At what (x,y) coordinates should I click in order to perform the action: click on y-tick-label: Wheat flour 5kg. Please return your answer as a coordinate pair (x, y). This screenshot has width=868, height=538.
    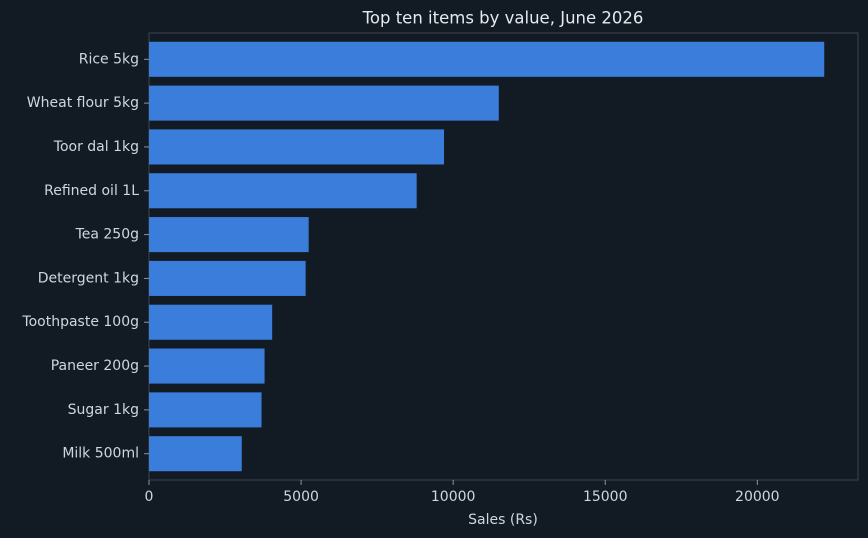
    Looking at the image, I should click on (83, 103).